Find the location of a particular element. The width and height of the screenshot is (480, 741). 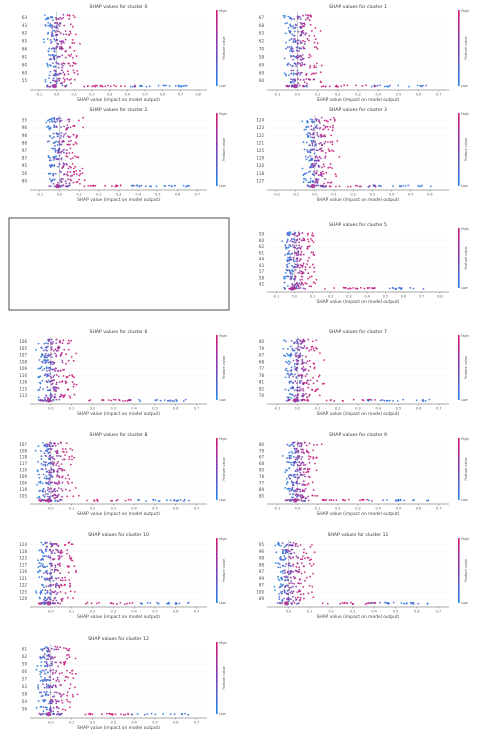

colorbar-low-label: Low is located at coordinates (464, 500).